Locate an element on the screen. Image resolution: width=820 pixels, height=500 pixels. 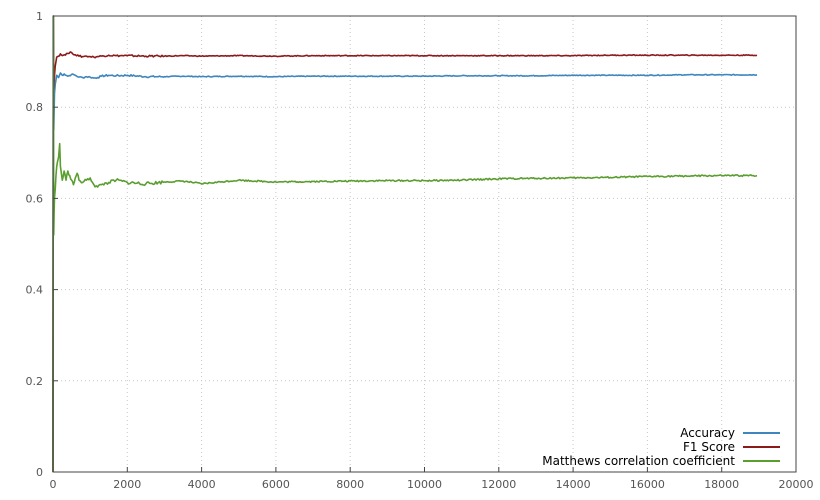
x-tick-label: 12000 is located at coordinates (498, 484).